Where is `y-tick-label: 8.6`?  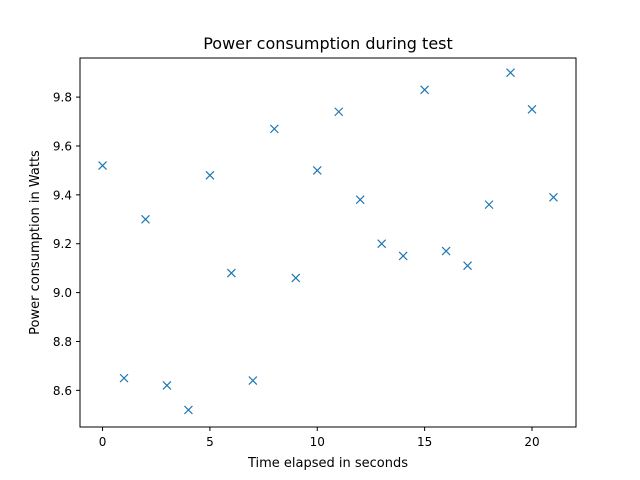 y-tick-label: 8.6 is located at coordinates (62, 391).